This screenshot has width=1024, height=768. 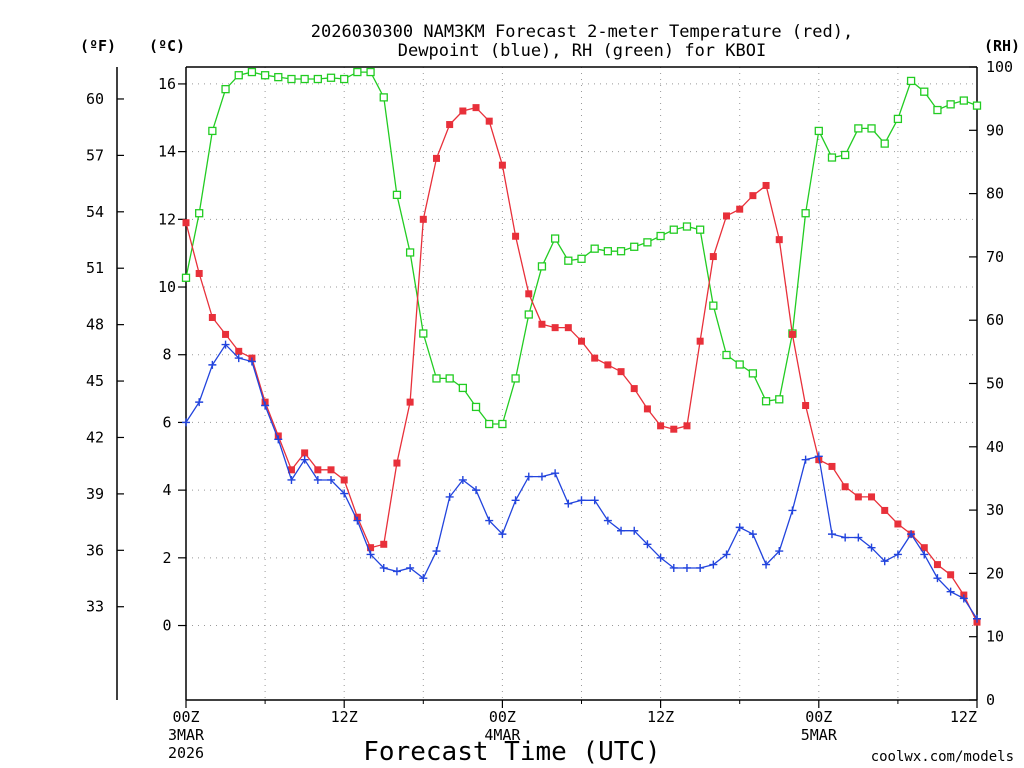 What do you see at coordinates (995, 637) in the screenshot?
I see `rh-tick-label: 10` at bounding box center [995, 637].